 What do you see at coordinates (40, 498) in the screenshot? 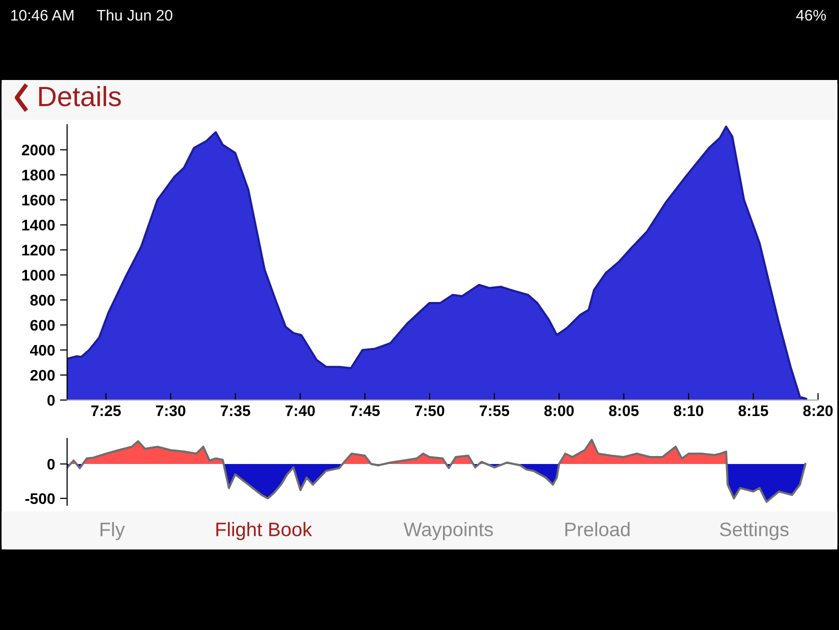
I see `y-tick-label: -500` at bounding box center [40, 498].